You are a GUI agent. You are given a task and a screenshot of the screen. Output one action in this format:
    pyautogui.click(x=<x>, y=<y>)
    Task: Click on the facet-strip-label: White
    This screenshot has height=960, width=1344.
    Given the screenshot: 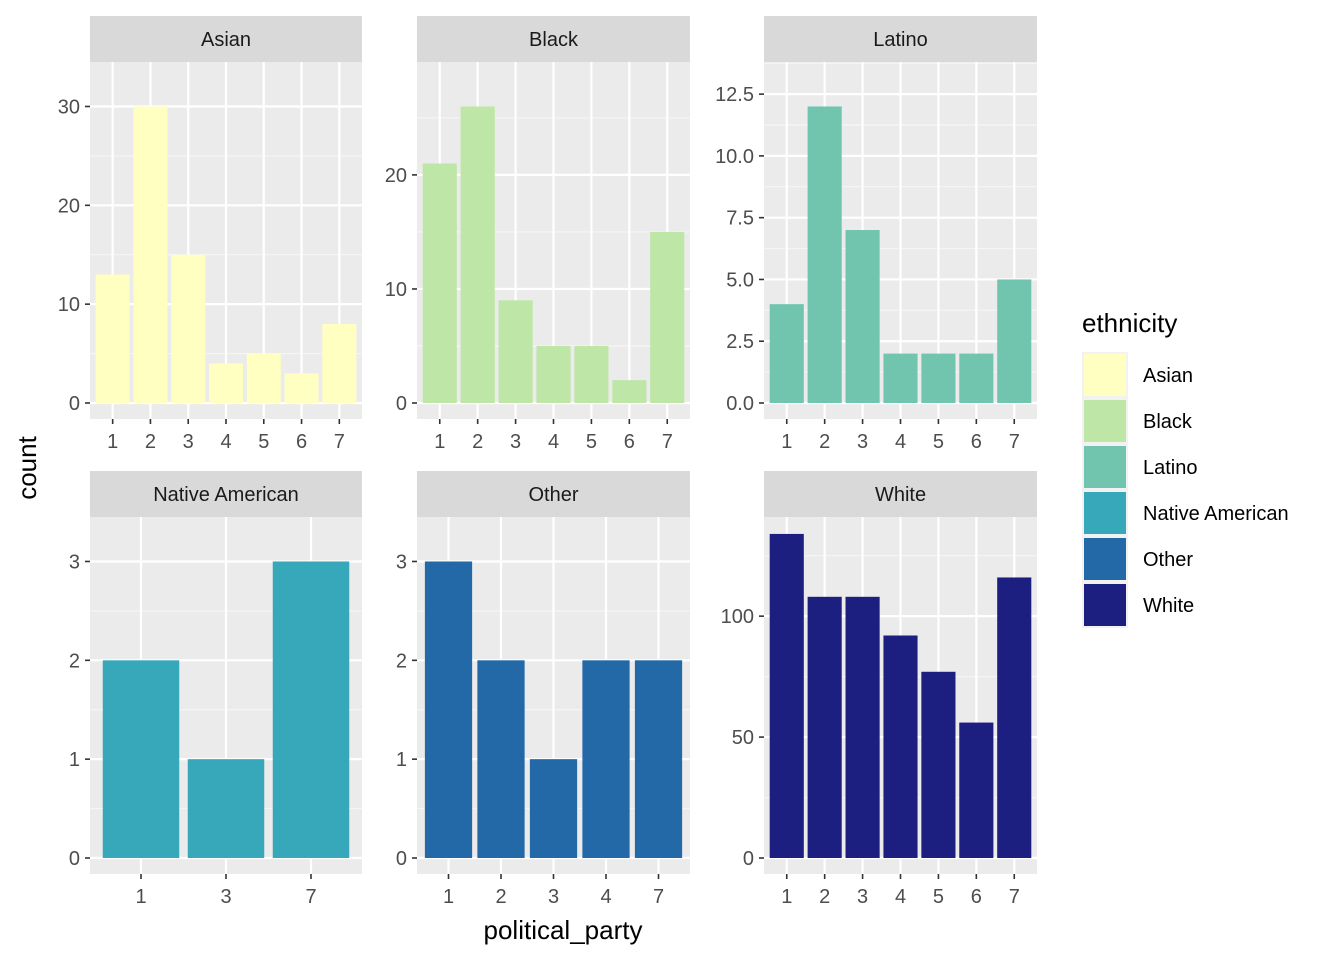 What is the action you would take?
    pyautogui.click(x=900, y=495)
    